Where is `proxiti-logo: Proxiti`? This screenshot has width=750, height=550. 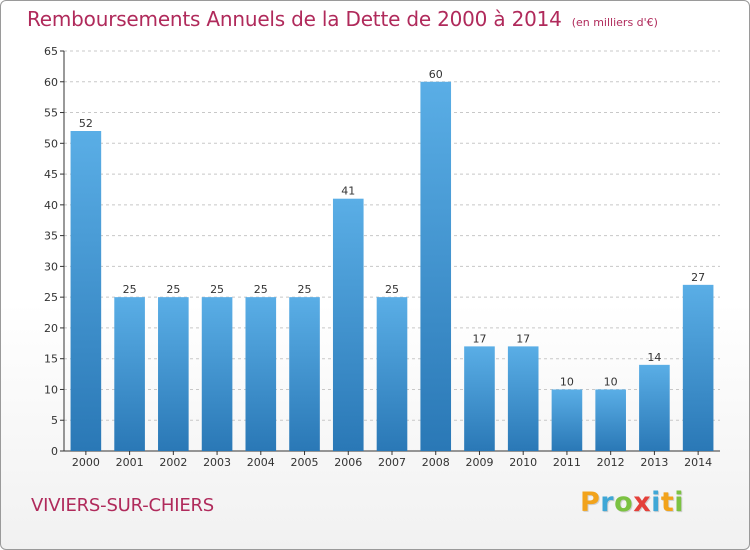 proxiti-logo: Proxiti is located at coordinates (632, 502).